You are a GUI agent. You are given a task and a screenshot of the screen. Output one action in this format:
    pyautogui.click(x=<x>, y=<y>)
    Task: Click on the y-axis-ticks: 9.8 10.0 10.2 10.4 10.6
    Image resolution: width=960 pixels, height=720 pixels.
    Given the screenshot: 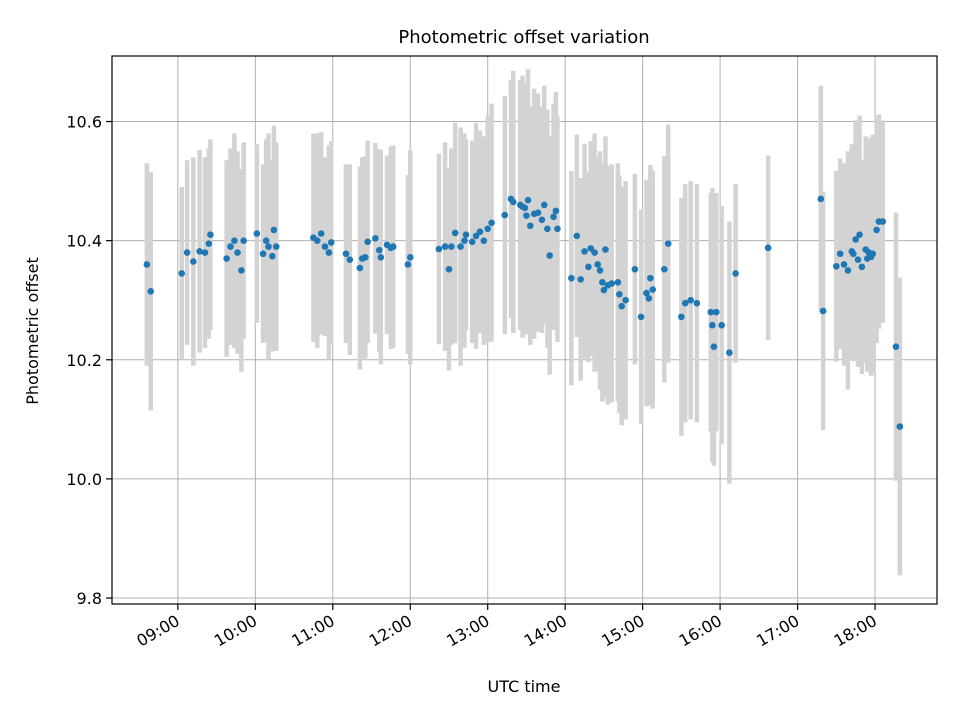 What is the action you would take?
    pyautogui.click(x=89, y=360)
    